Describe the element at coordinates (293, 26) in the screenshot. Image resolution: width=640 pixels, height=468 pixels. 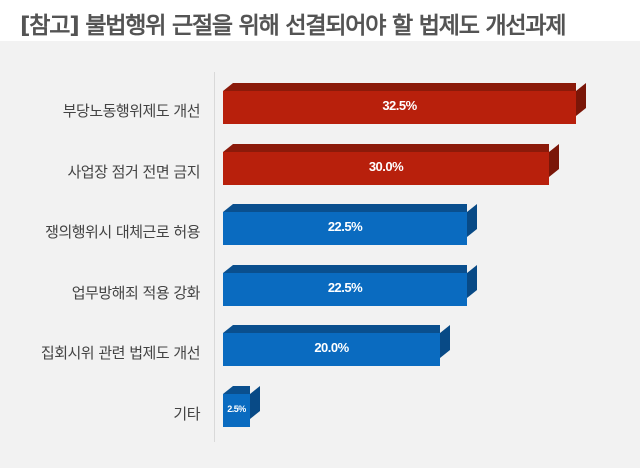
I see `chart-title: [참고] 불법행위 근절을 위해 선결되어야 할 법제도 개선과제` at that location.